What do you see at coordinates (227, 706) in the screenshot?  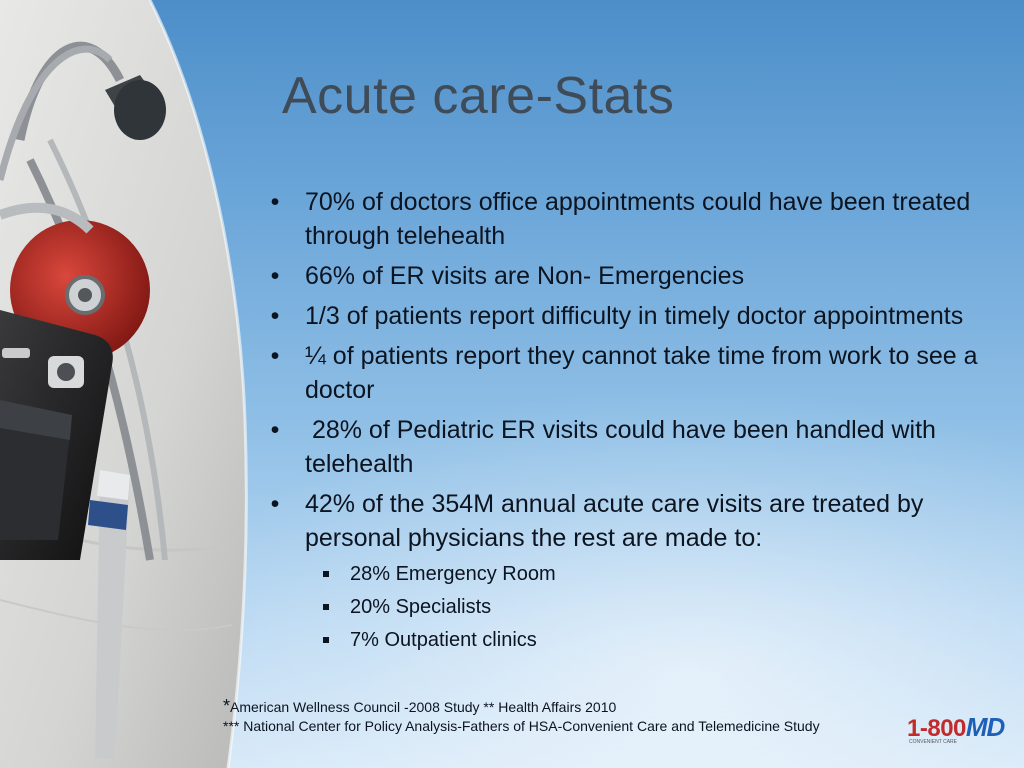 I see `footnote-star: *` at bounding box center [227, 706].